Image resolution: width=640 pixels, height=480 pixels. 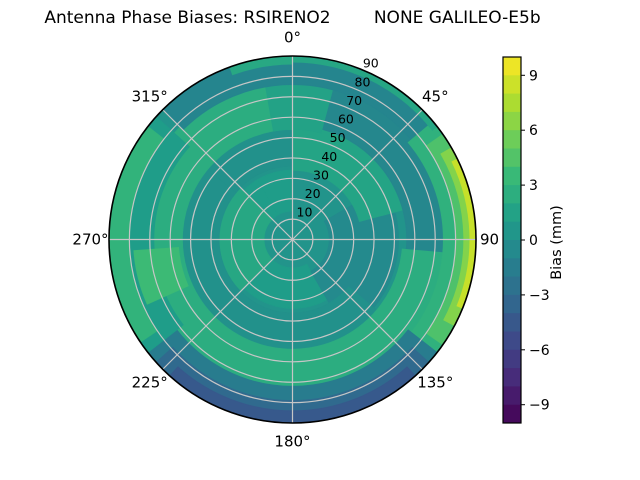 What do you see at coordinates (313, 193) in the screenshot?
I see `radial-tick-label: 20` at bounding box center [313, 193].